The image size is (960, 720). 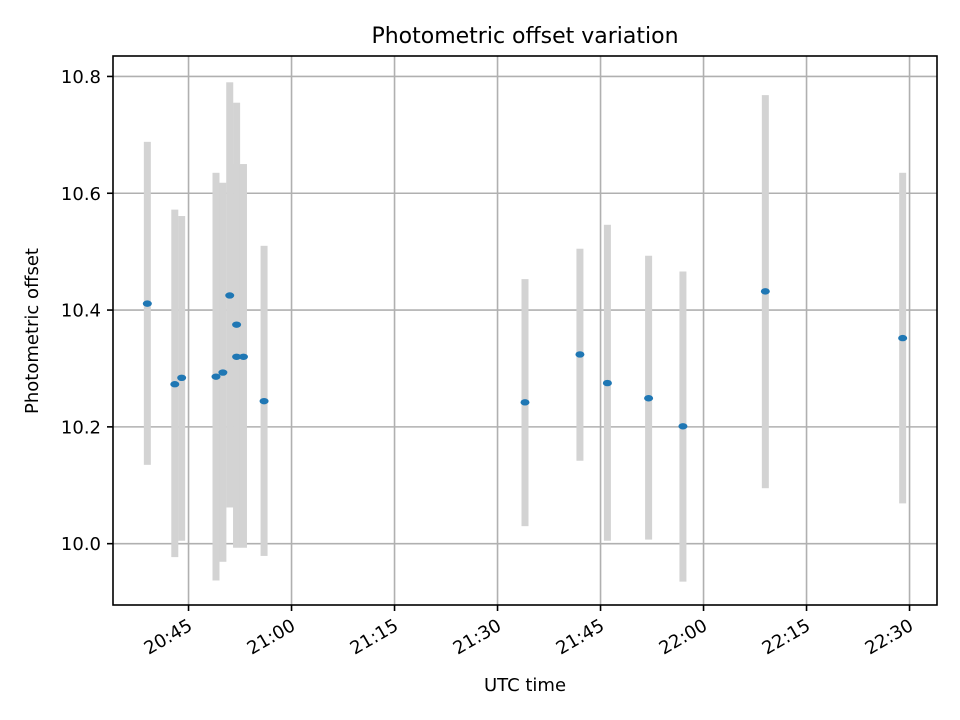 I want to click on x-tick-label: 22:00, so click(x=683, y=637).